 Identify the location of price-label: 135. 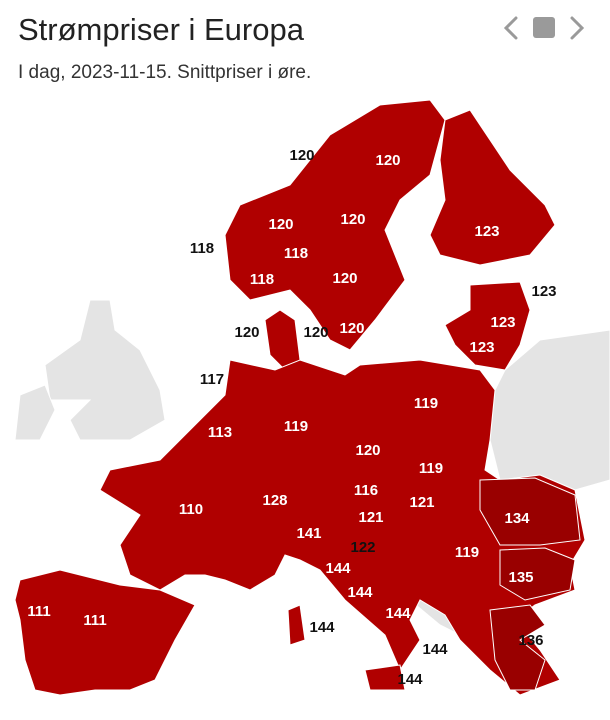
(520, 577).